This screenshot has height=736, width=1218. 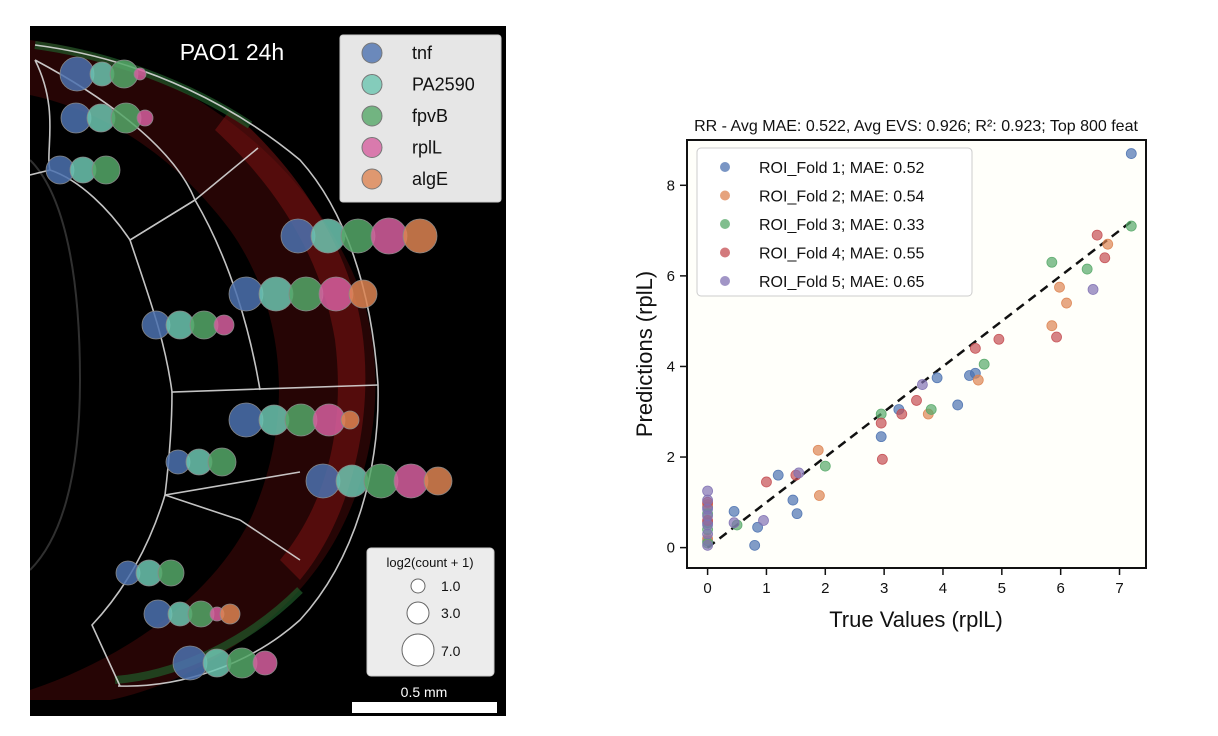 What do you see at coordinates (707, 588) in the screenshot?
I see `x-tick-label-0: 0` at bounding box center [707, 588].